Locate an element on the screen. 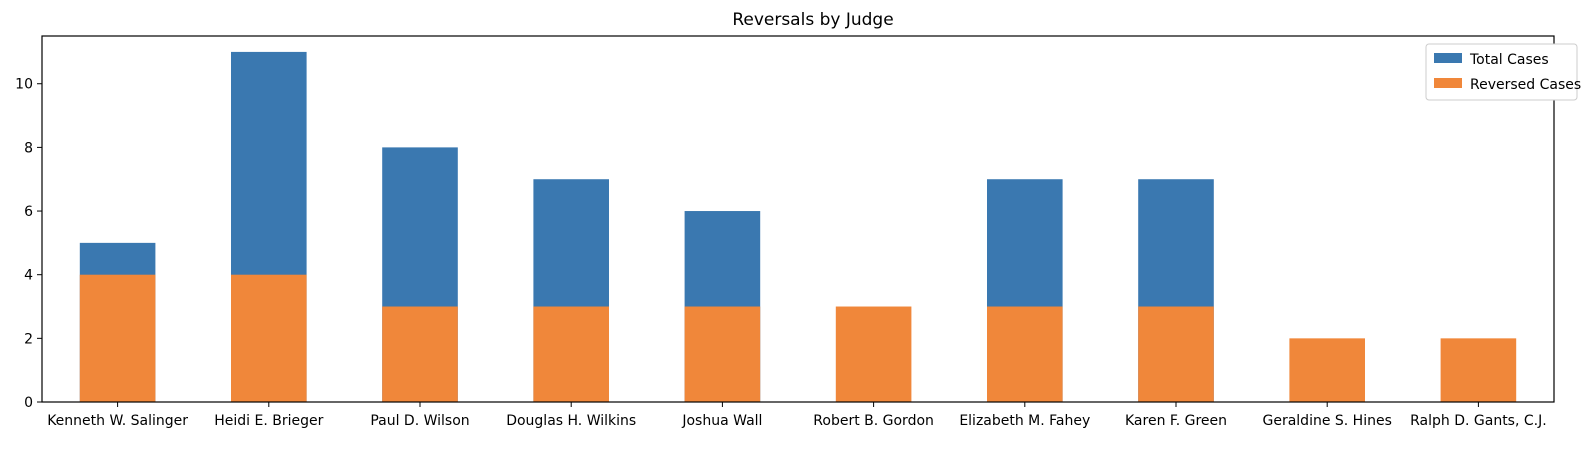 Image resolution: width=1596 pixels, height=455 pixels. x-tick-label-geraldine-s-hines: Geraldine S. Hines is located at coordinates (1327, 421).